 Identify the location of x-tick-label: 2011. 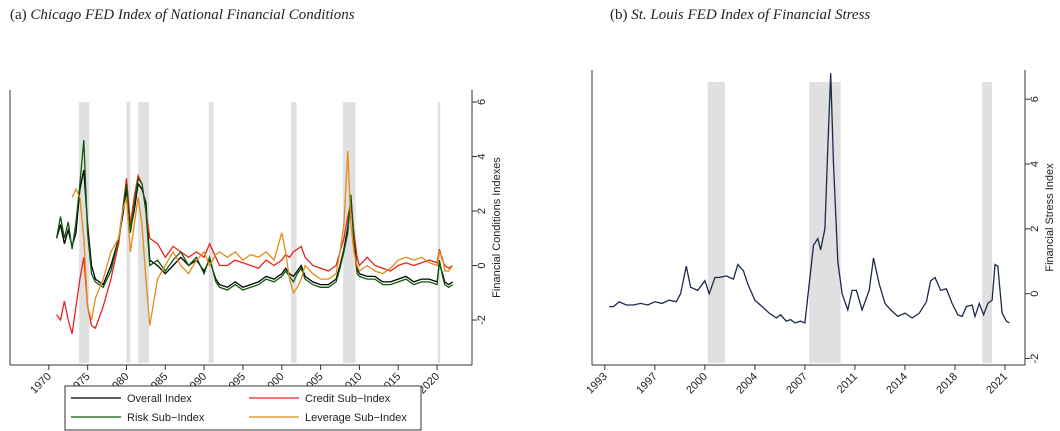
(847, 383).